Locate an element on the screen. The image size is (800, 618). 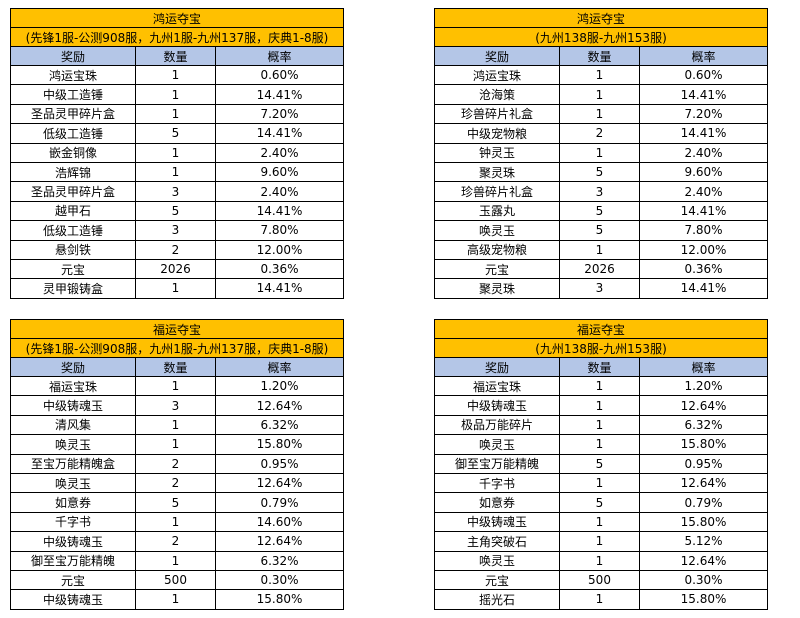
prize-name: 高级宠物粮 is located at coordinates (497, 249).